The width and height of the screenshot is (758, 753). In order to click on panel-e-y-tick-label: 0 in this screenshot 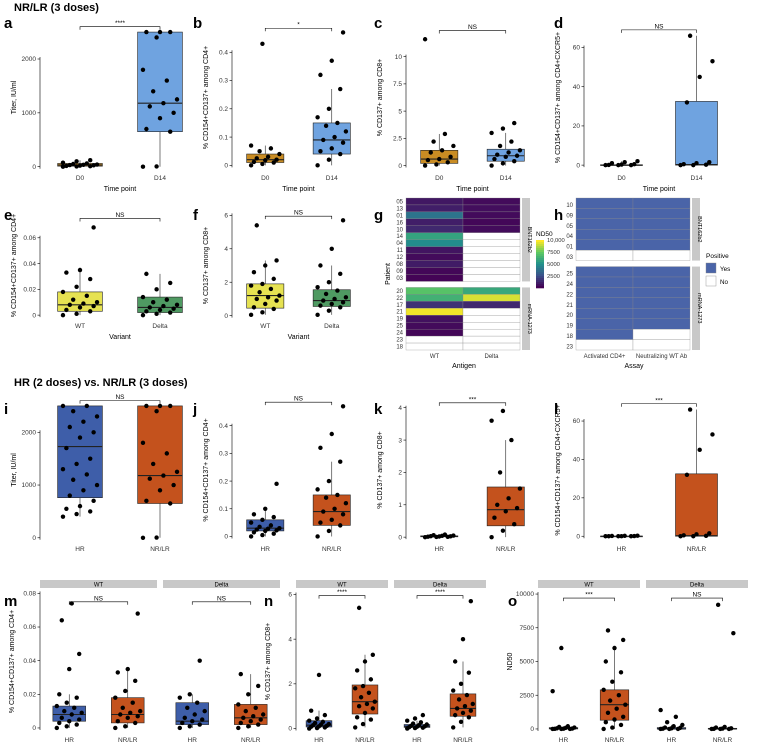, I will do `click(34, 315)`.